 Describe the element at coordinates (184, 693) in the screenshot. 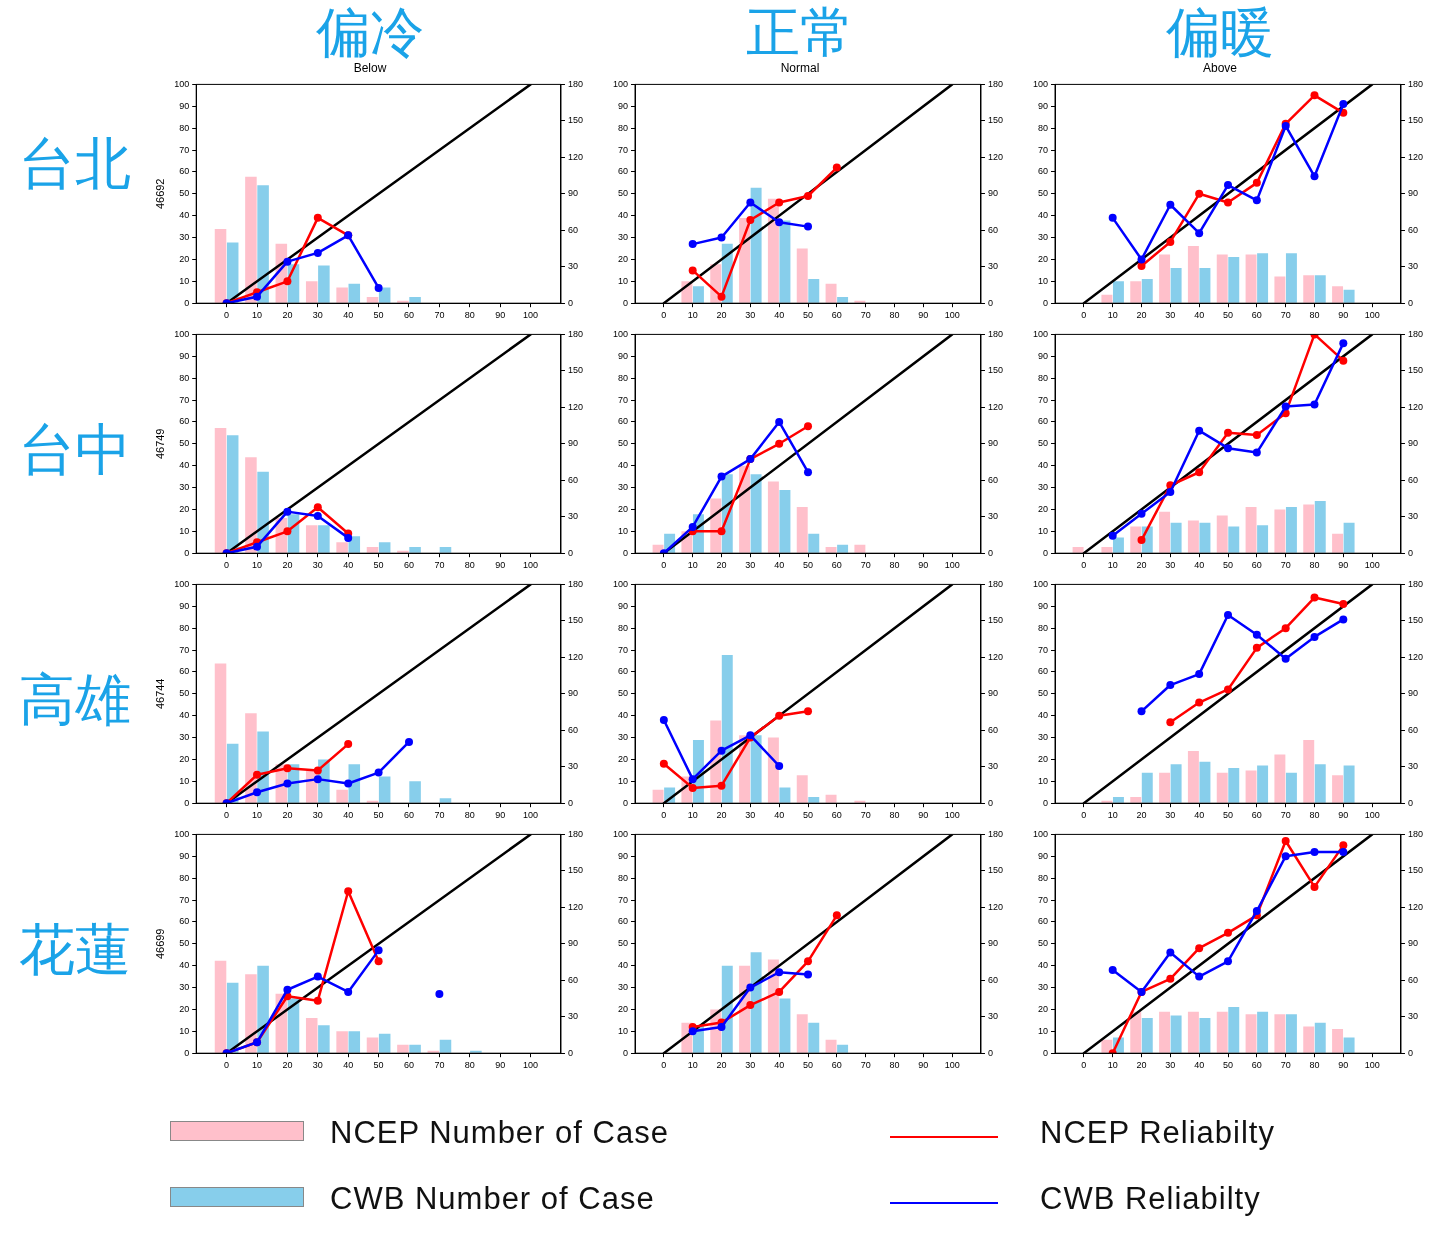

I see `y-tick-label: 50` at that location.